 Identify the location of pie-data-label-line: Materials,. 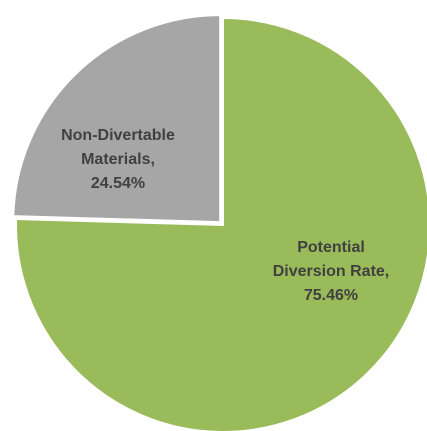
(118, 159).